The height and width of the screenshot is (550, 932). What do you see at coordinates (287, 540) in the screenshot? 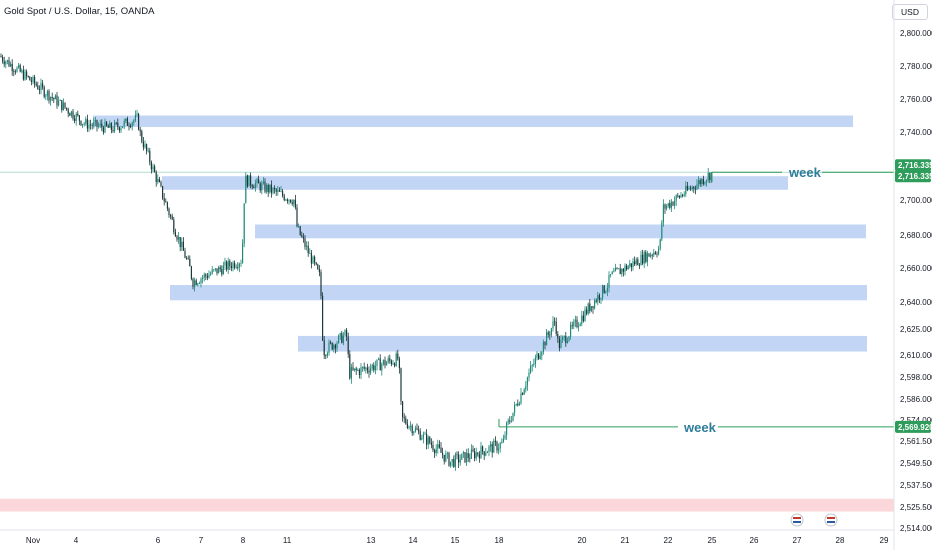
I see `time-tick-label: 11` at bounding box center [287, 540].